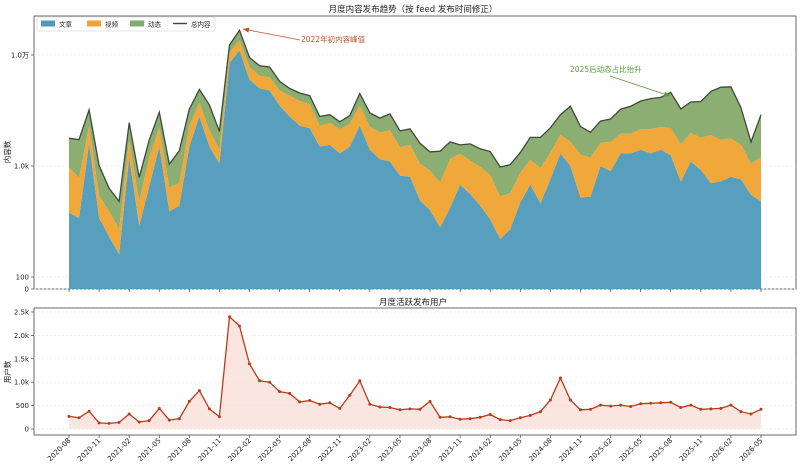 The width and height of the screenshot is (800, 468). What do you see at coordinates (510, 450) in the screenshot?
I see `bottom-x-tick-label: 2024-05` at bounding box center [510, 450].